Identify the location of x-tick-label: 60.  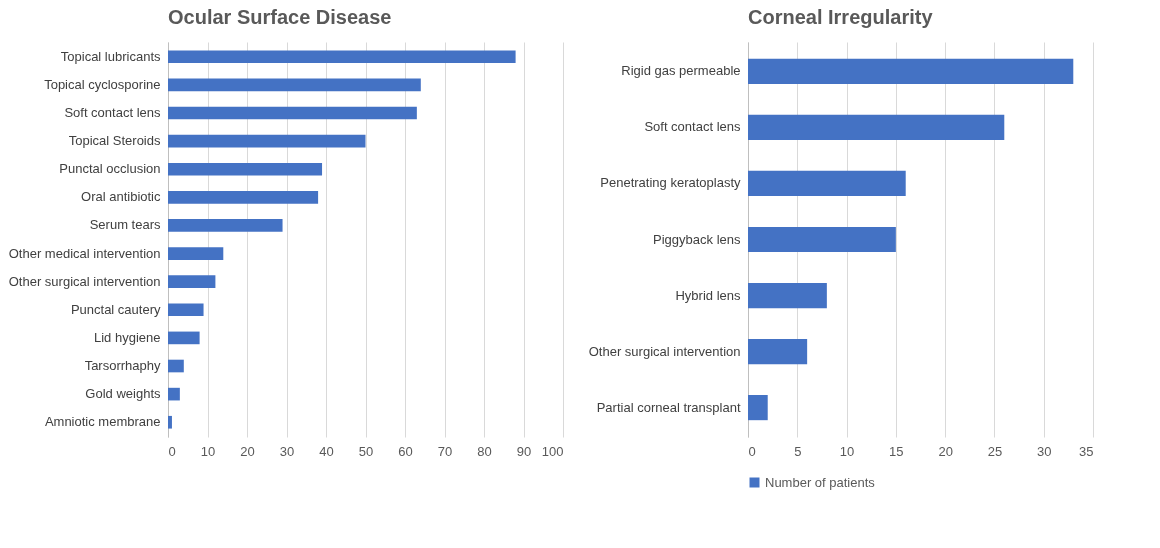
(405, 451).